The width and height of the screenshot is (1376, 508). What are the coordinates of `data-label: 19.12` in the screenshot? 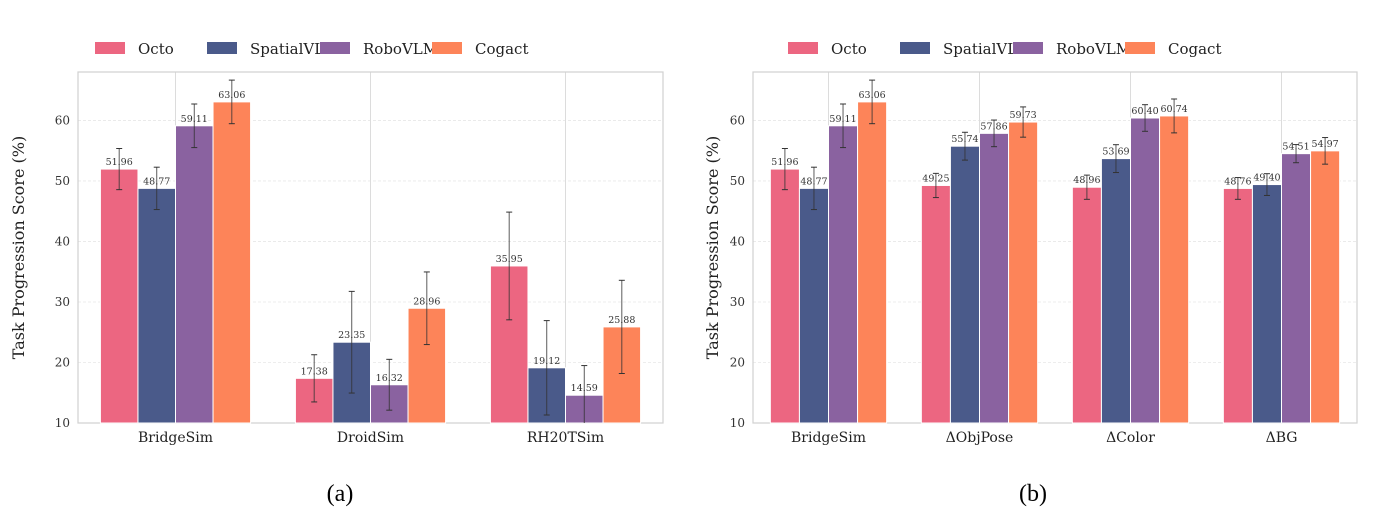 It's located at (546, 361).